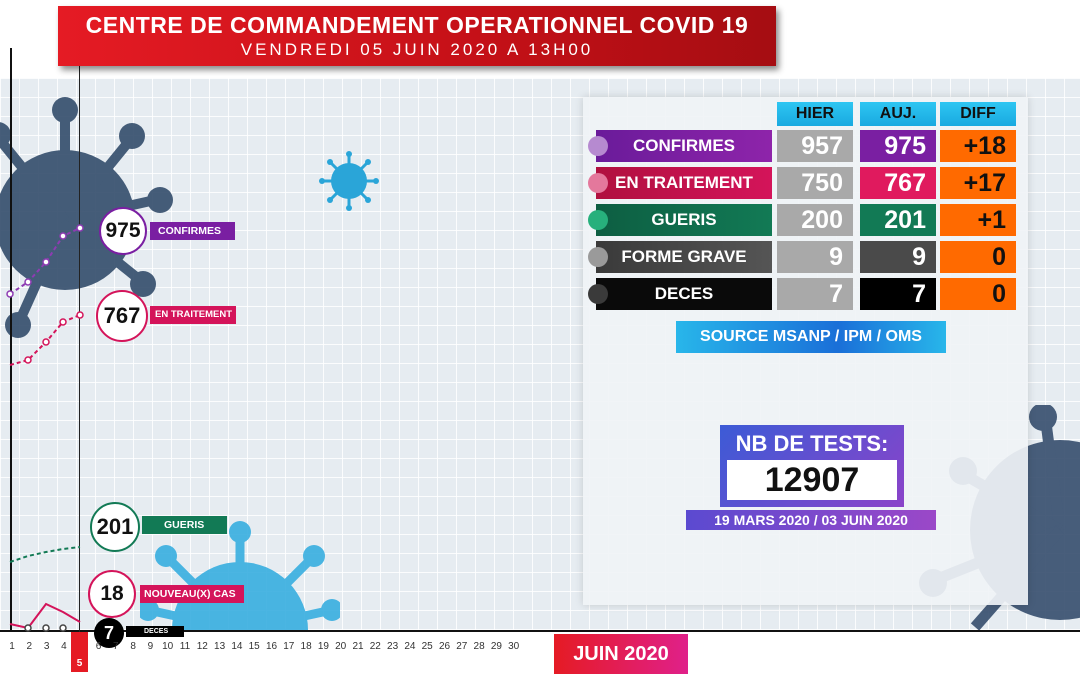  What do you see at coordinates (680, 257) in the screenshot?
I see `row-label-forme-grave: FORME GRAVE` at bounding box center [680, 257].